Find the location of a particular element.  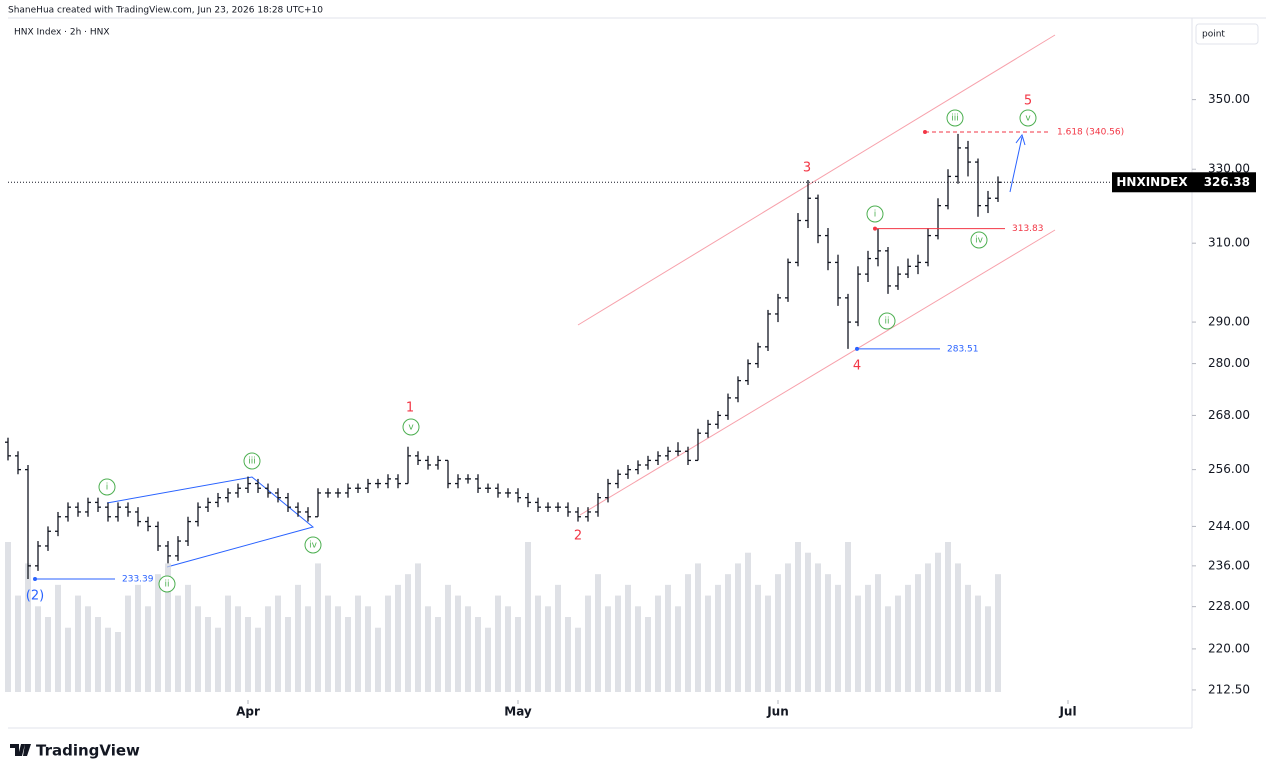

symbol-info: HNX Index · 2h · HNX is located at coordinates (62, 33).